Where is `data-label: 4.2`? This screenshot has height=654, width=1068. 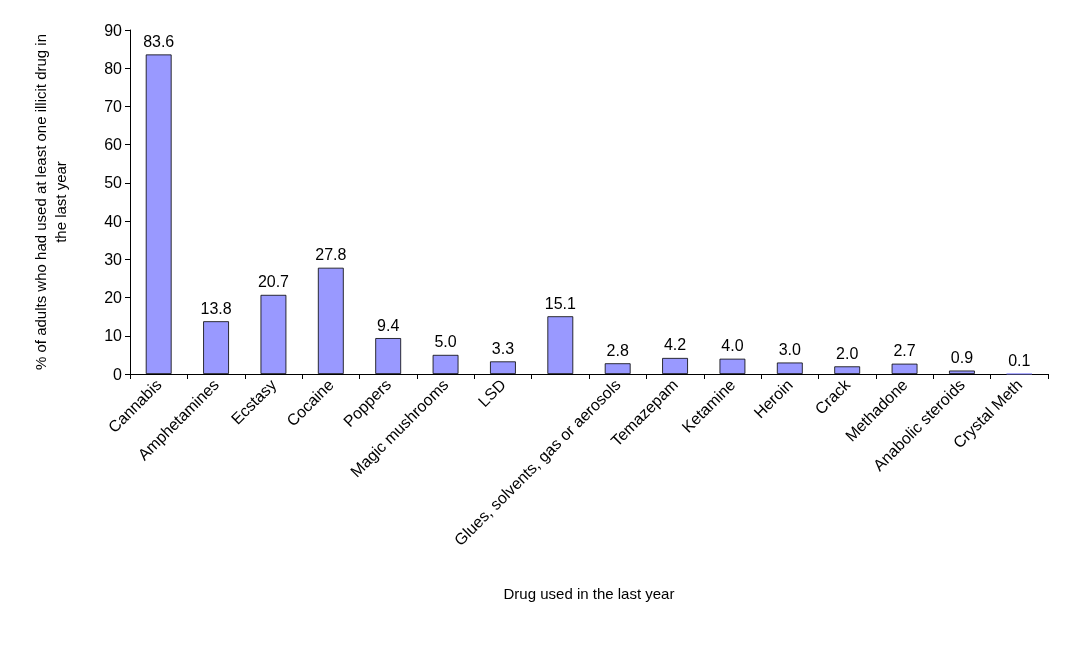 data-label: 4.2 is located at coordinates (675, 345).